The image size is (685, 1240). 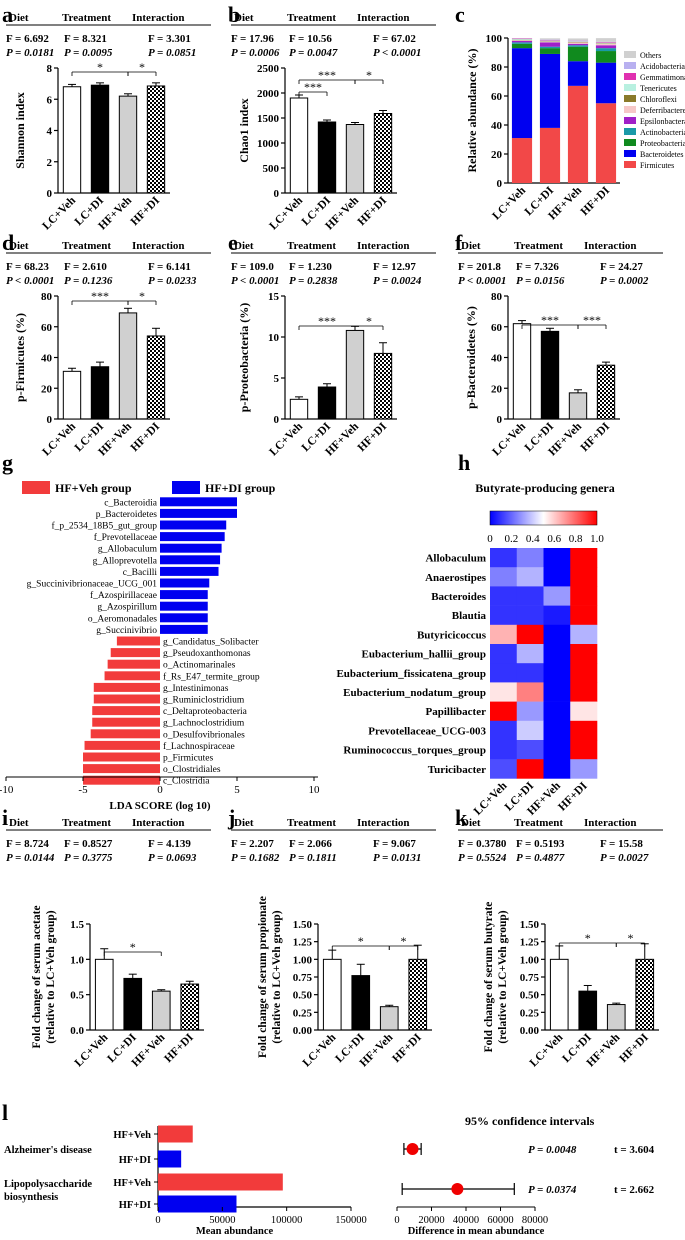 What do you see at coordinates (460, 14) in the screenshot?
I see `panel-letter-c: c` at bounding box center [460, 14].